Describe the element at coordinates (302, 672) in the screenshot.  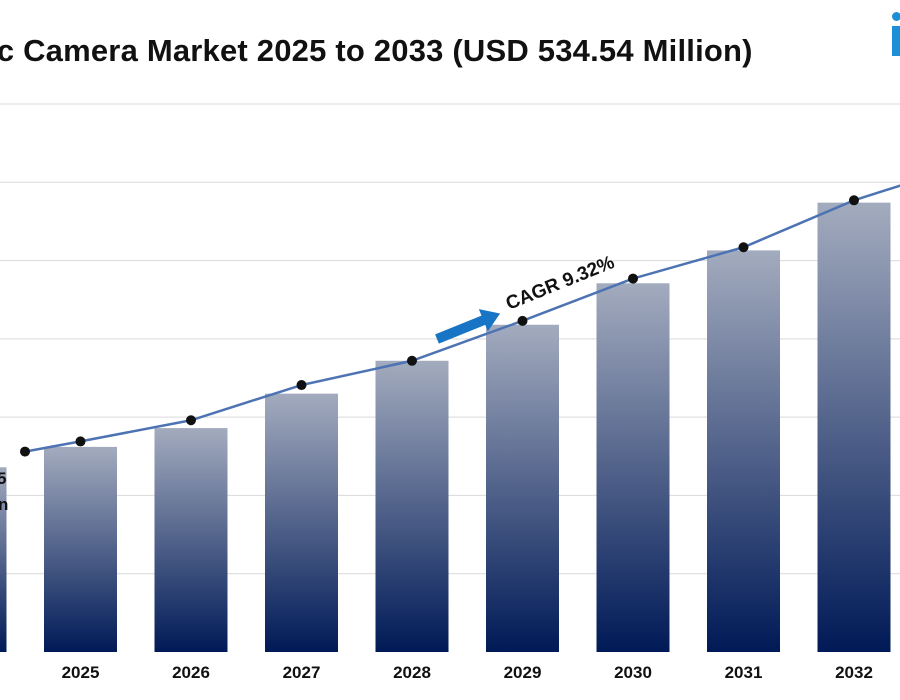
I see `tick-label-2027: 2027` at that location.